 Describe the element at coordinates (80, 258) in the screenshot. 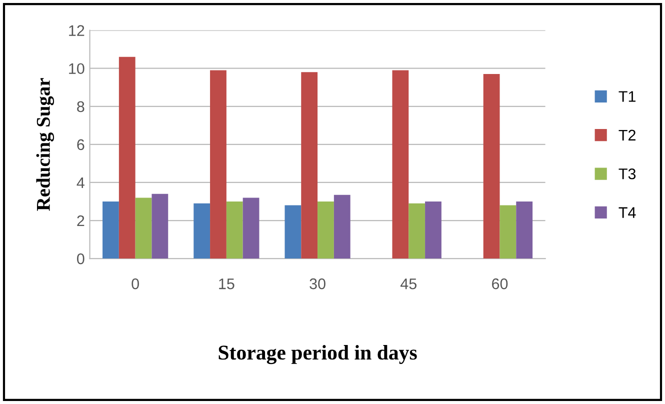

I see `y-tick-label: 0` at that location.